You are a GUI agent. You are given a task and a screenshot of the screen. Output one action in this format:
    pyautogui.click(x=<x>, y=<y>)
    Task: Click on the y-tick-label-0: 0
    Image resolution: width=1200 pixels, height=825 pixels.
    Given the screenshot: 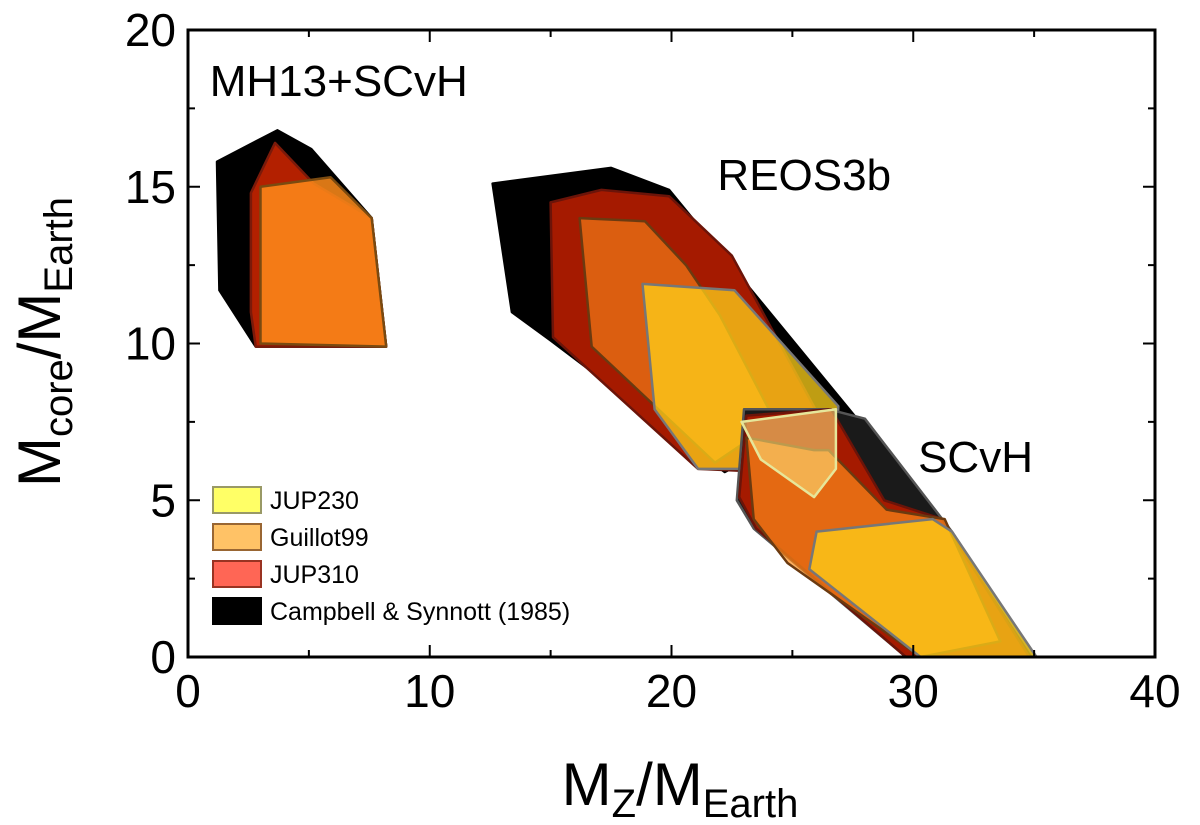 What is the action you would take?
    pyautogui.click(x=163, y=657)
    